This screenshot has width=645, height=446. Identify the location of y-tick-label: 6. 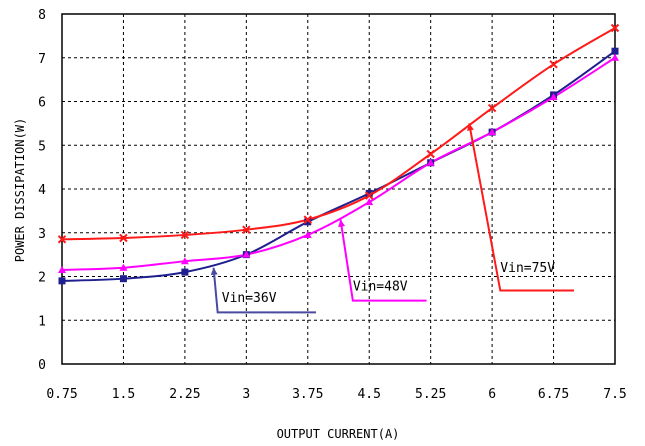
(42, 103).